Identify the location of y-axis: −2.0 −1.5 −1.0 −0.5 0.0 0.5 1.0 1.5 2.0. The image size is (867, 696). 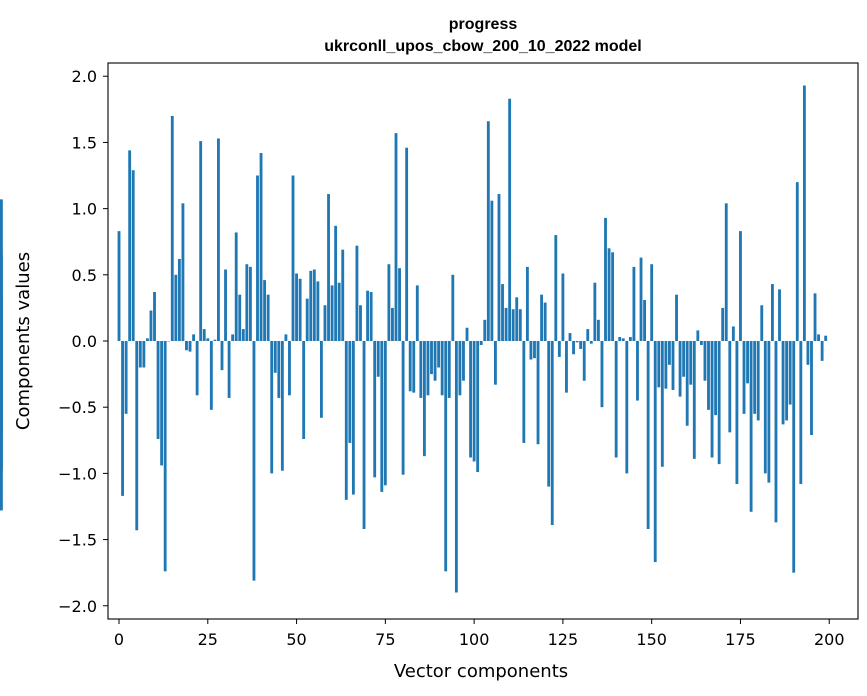
(83, 341).